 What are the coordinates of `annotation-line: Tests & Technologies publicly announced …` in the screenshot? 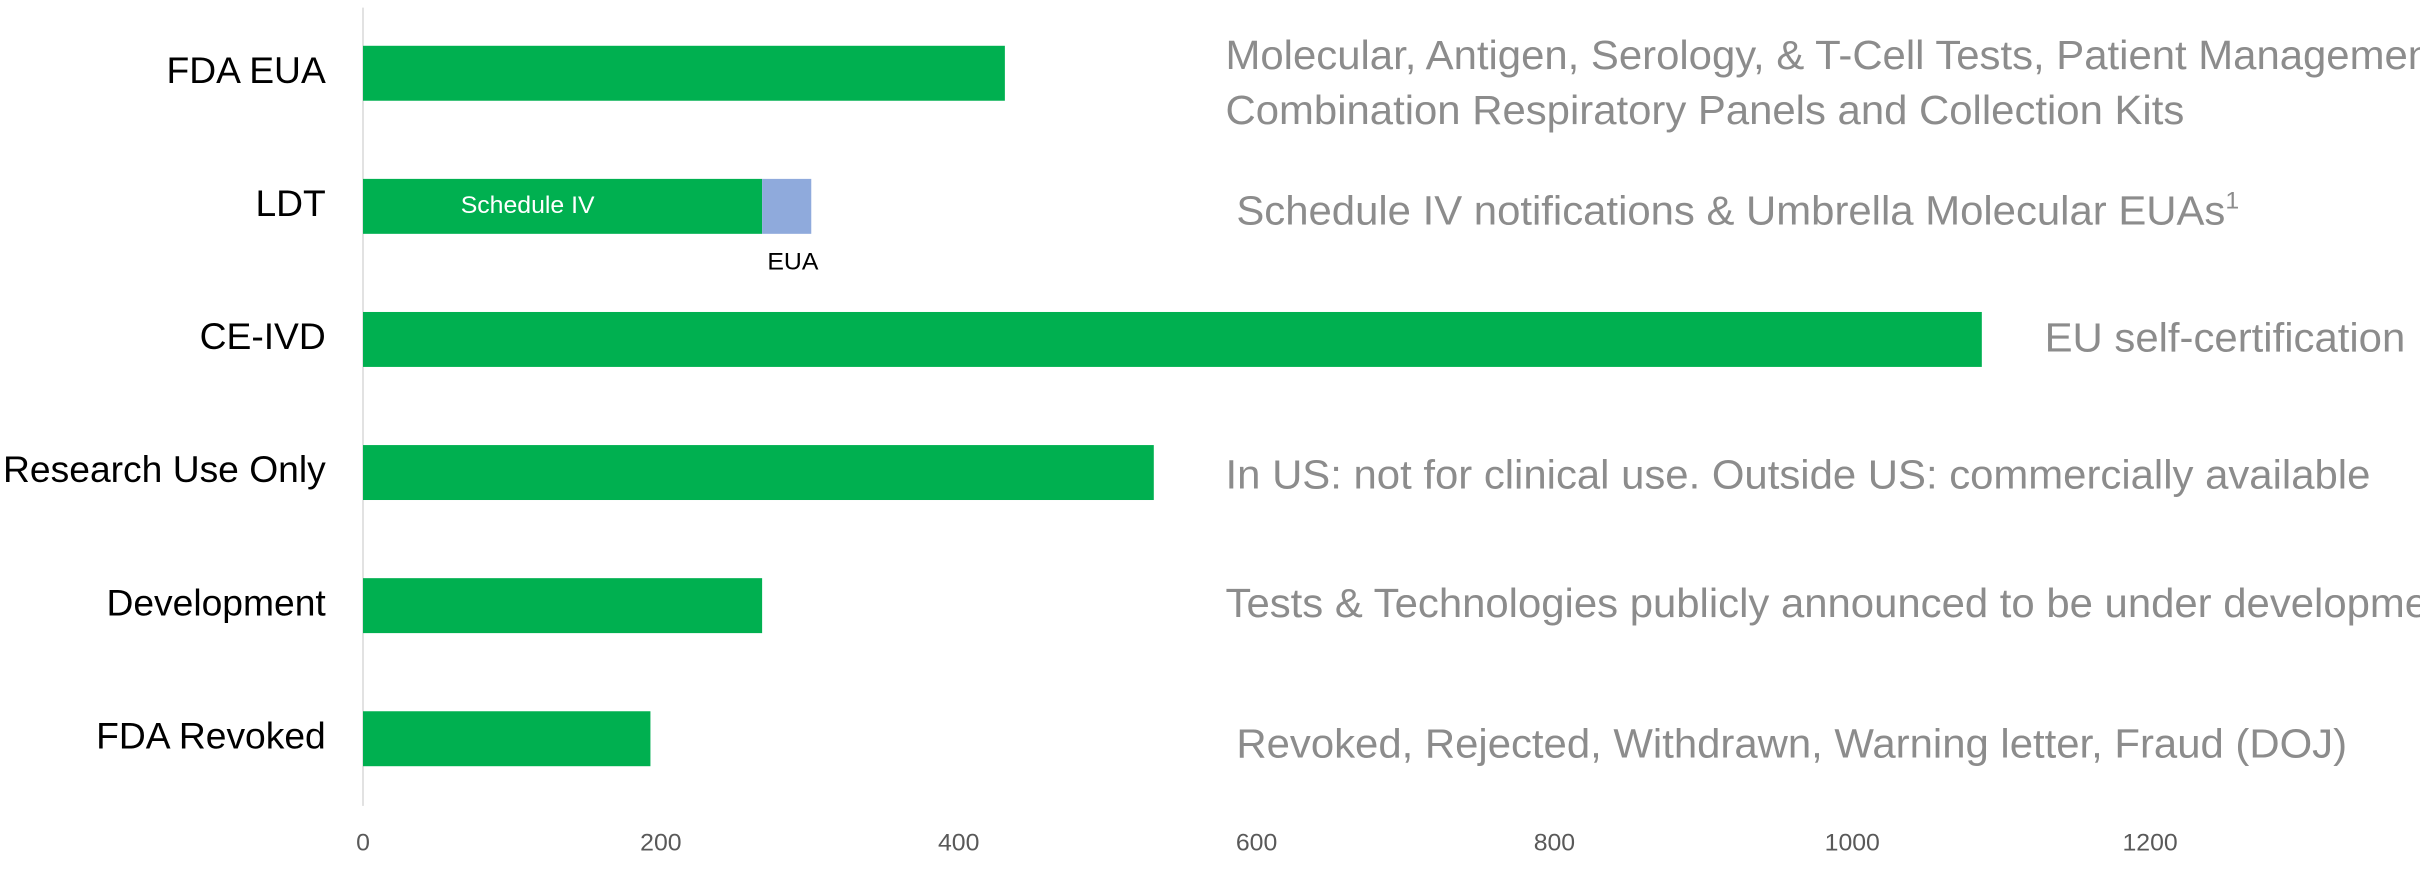 It's located at (1823, 602).